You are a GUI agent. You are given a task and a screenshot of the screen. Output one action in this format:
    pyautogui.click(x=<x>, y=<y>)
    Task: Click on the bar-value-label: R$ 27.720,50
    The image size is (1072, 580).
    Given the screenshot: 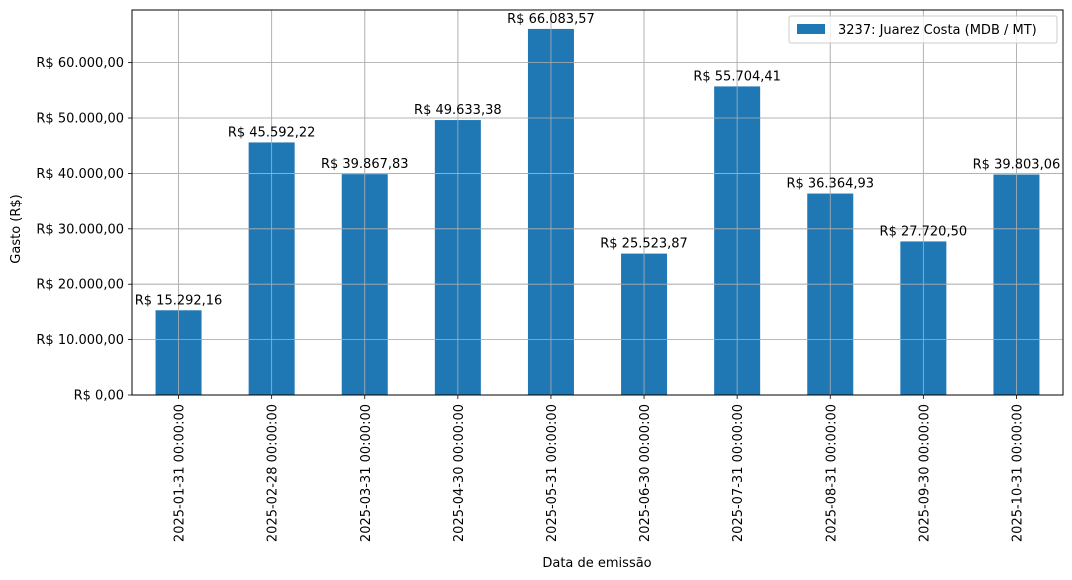 What is the action you would take?
    pyautogui.click(x=924, y=231)
    